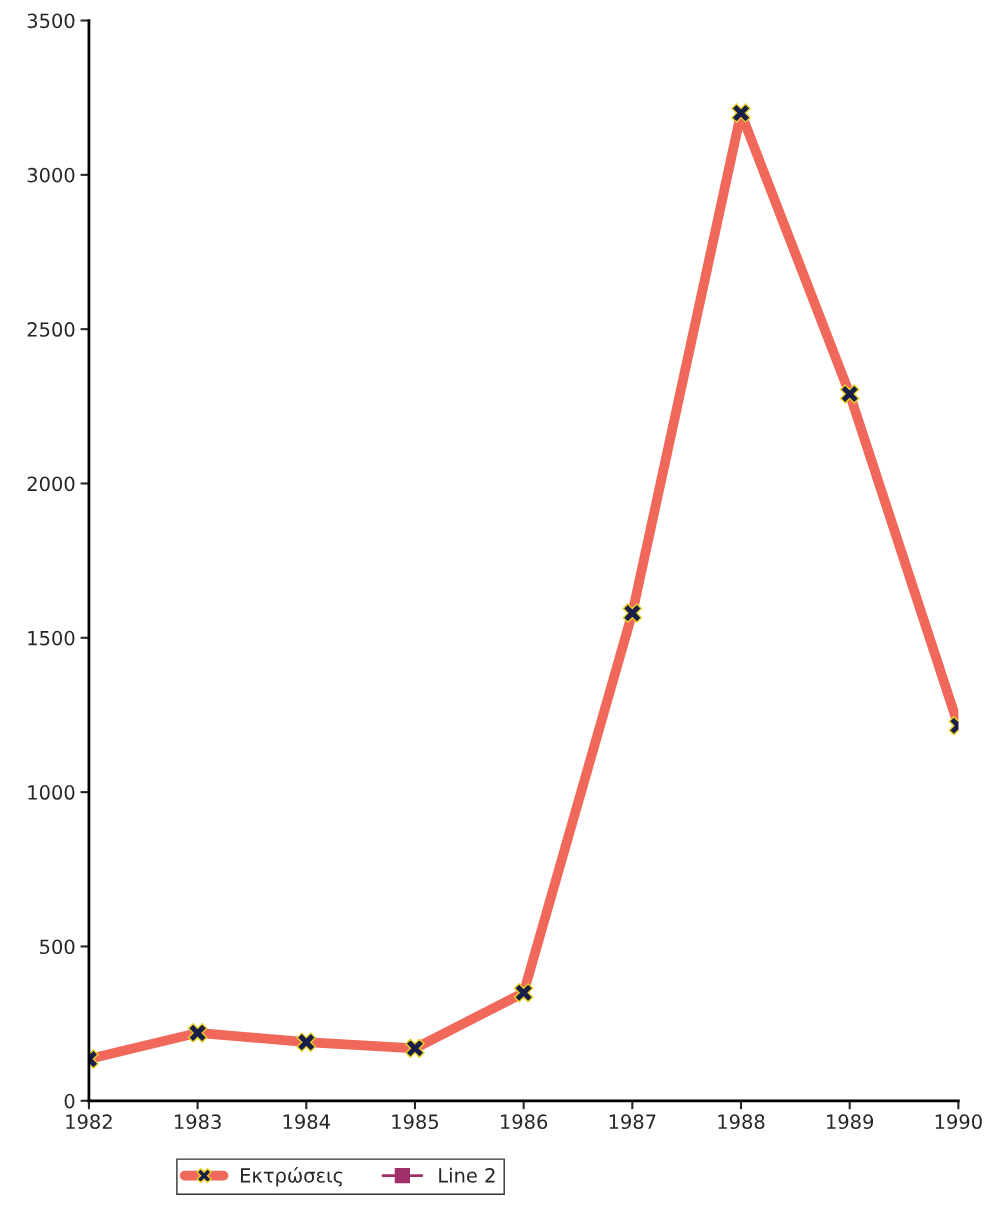 This screenshot has width=988, height=1207. Describe the element at coordinates (57, 947) in the screenshot. I see `y-tick-label: 500` at that location.